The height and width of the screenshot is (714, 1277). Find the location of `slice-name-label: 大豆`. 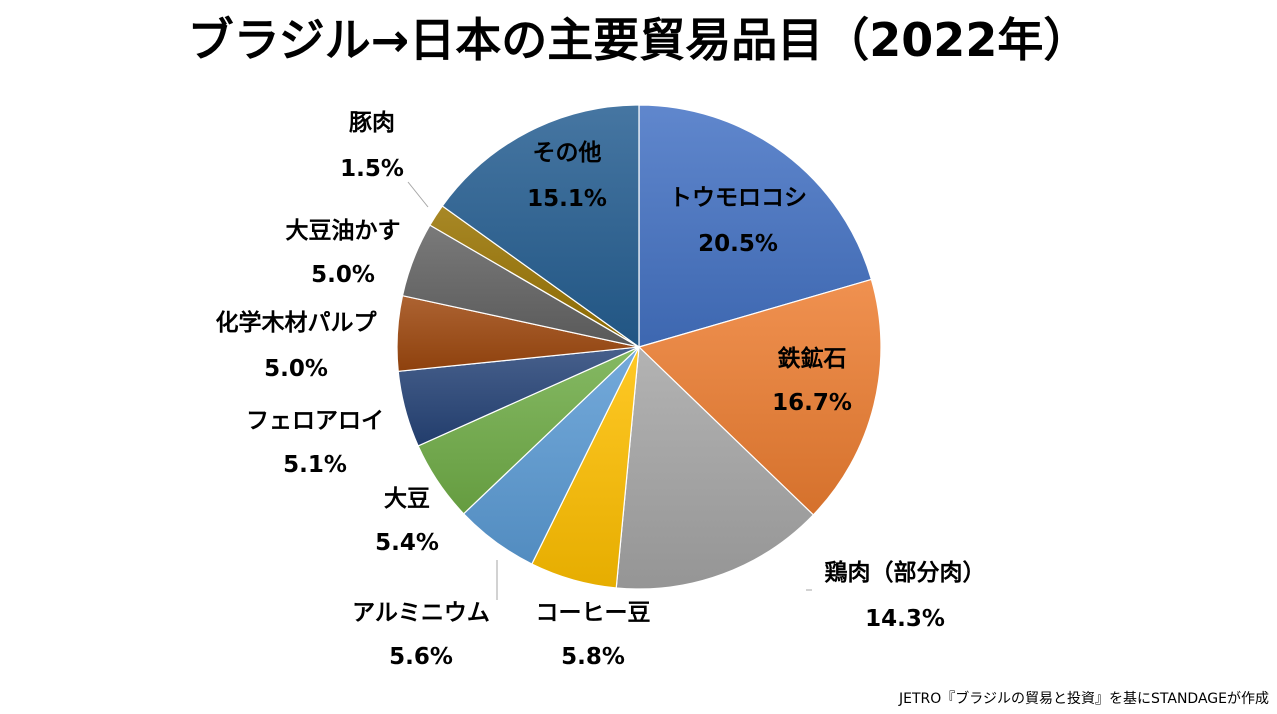

slice-name-label: 大豆 is located at coordinates (407, 499).